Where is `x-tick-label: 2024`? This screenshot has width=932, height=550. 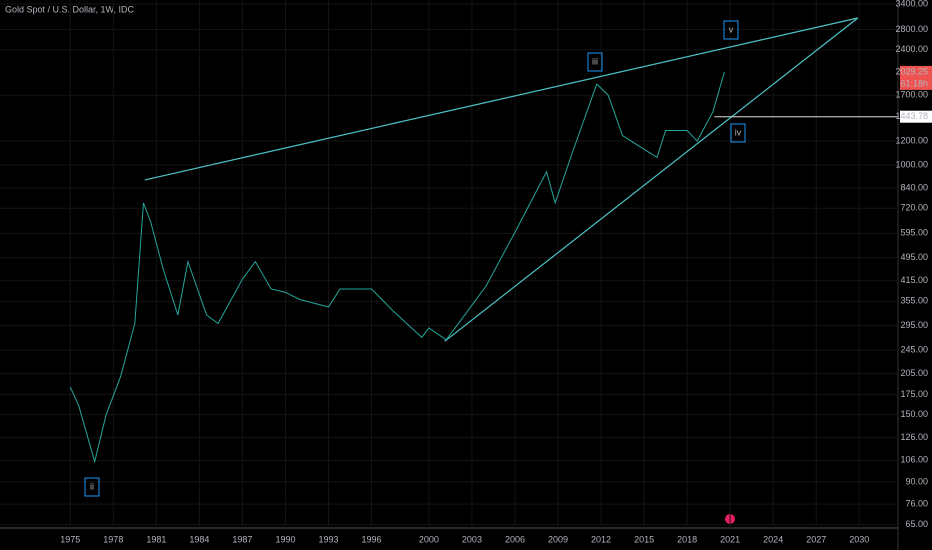
x-tick-label: 2024 is located at coordinates (773, 539).